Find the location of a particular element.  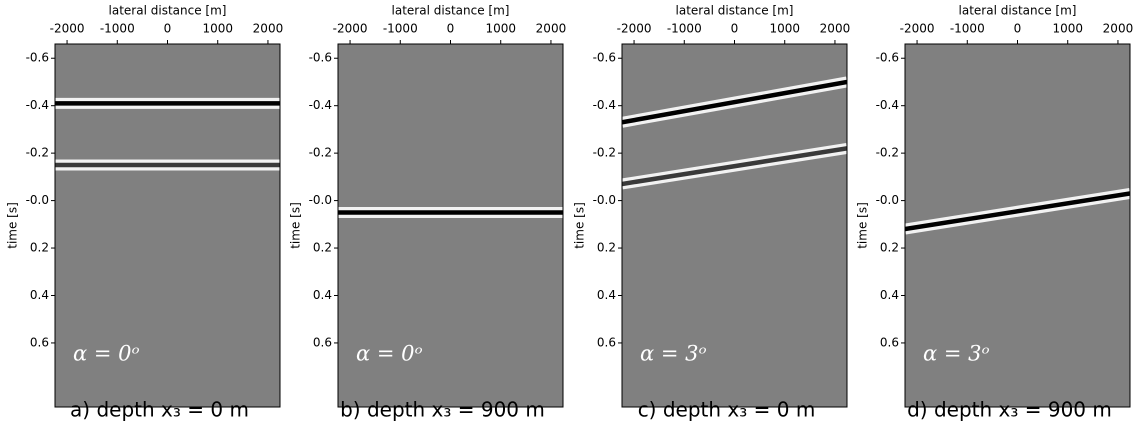

caption: c) depth x₃ = 0 m is located at coordinates (727, 410).